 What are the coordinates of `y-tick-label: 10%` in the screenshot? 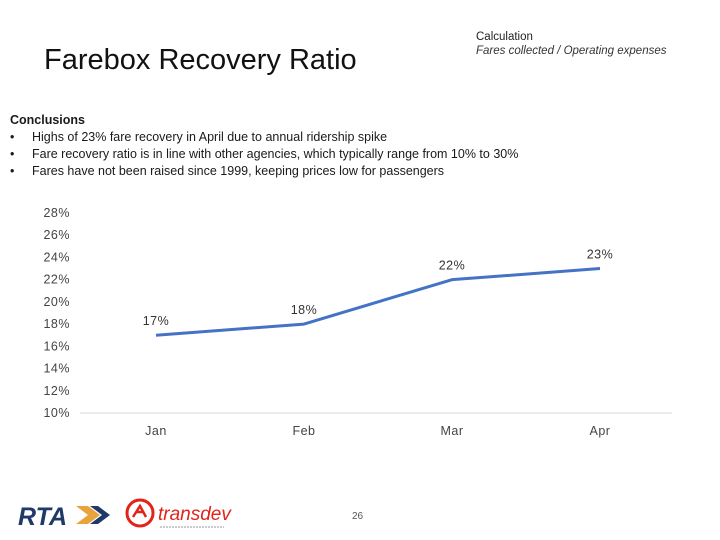 It's located at (56, 413).